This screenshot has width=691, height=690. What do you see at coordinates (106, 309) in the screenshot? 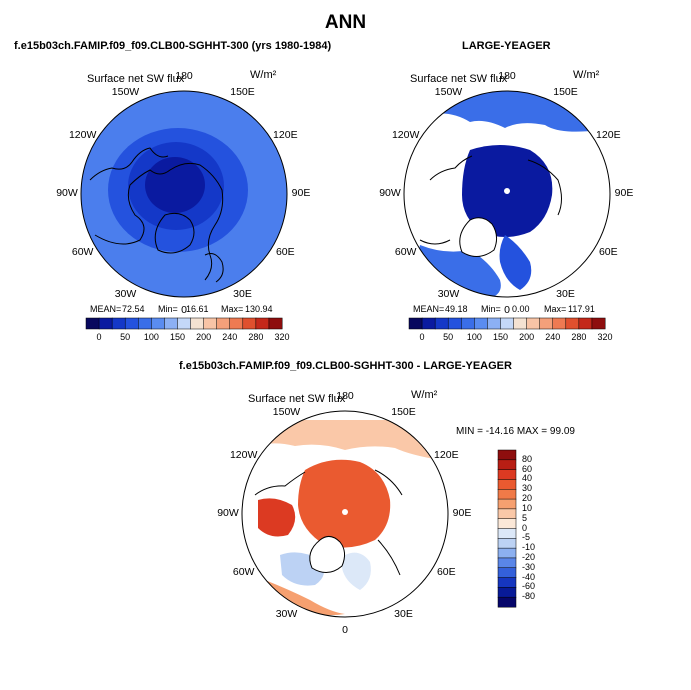
I see `left-mean-label: MEAN=` at bounding box center [106, 309].